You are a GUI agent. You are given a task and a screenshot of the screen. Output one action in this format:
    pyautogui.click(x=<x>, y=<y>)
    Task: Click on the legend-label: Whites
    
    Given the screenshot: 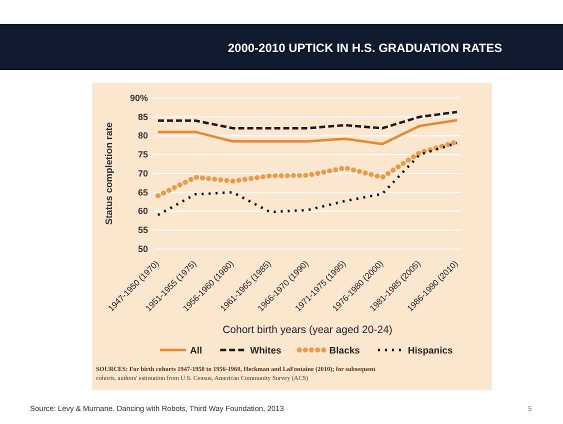 What is the action you would take?
    pyautogui.click(x=266, y=351)
    